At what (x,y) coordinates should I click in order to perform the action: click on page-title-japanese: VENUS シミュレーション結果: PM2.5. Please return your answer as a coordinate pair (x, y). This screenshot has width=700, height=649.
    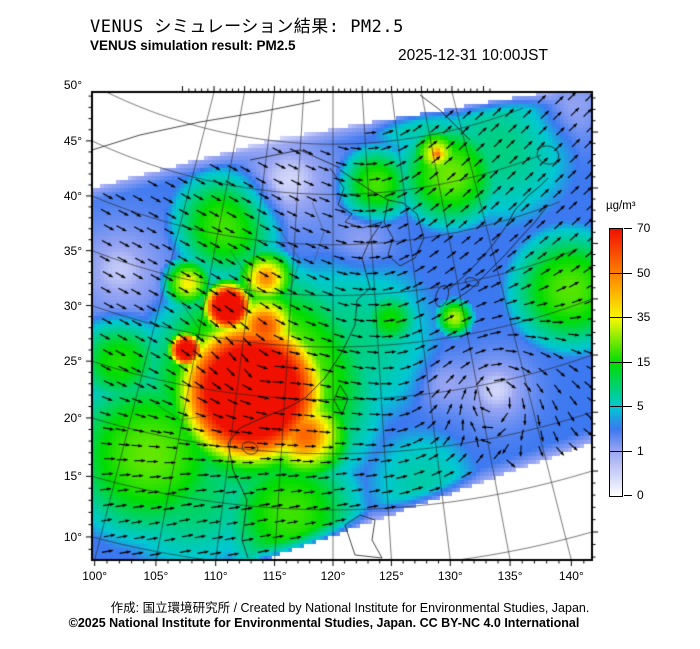
    Looking at the image, I should click on (247, 27).